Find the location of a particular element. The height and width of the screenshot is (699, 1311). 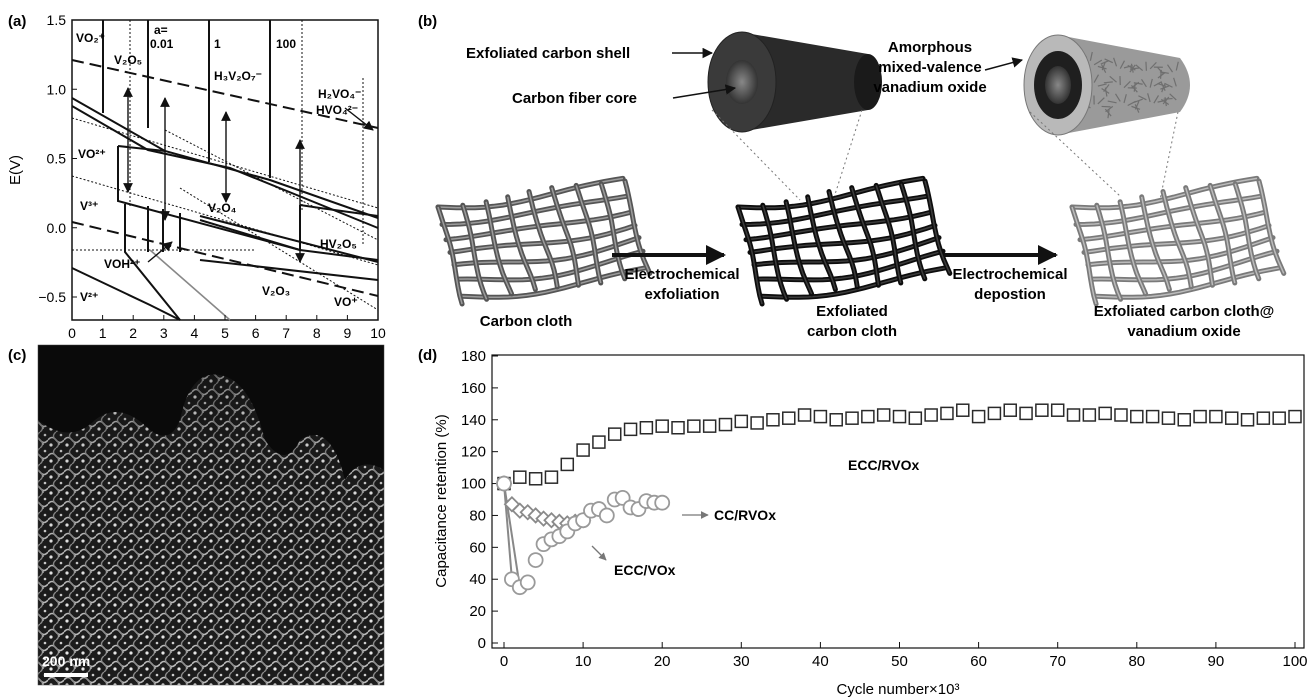

concentration-labels: a= 0.01 1 100 is located at coordinates (223, 37).